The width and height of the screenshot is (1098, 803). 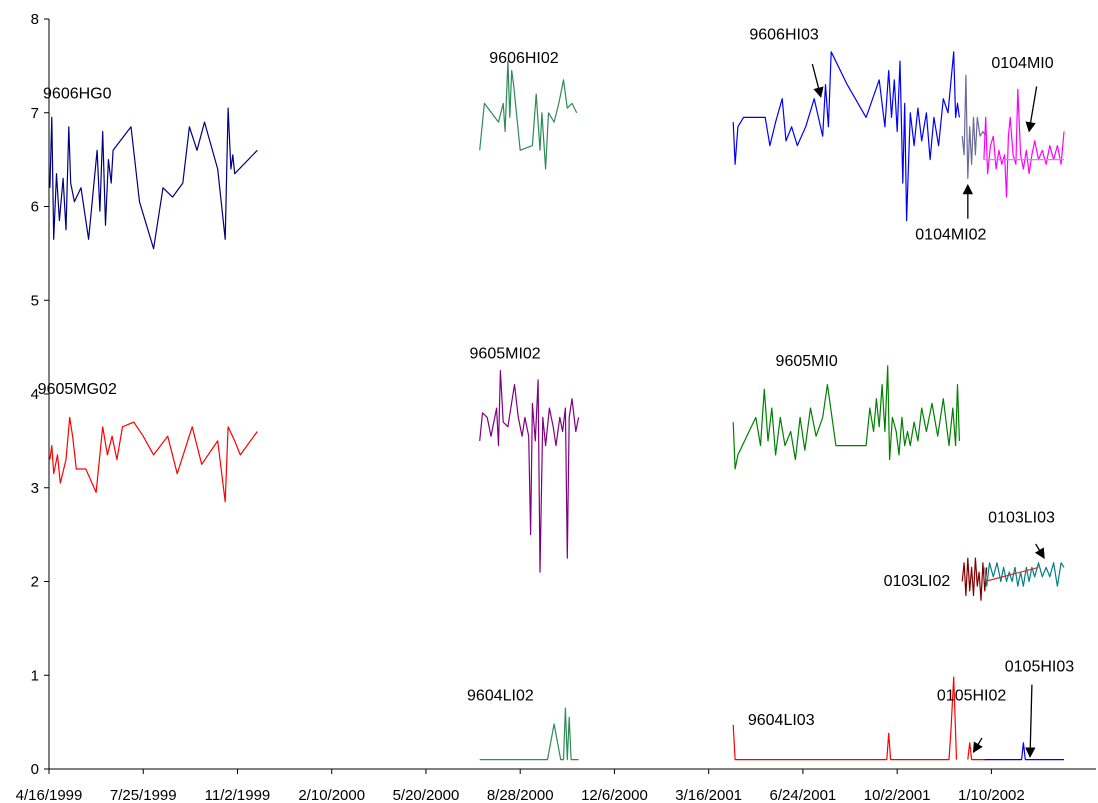 What do you see at coordinates (781, 720) in the screenshot?
I see `annotation-label: 9604LI03` at bounding box center [781, 720].